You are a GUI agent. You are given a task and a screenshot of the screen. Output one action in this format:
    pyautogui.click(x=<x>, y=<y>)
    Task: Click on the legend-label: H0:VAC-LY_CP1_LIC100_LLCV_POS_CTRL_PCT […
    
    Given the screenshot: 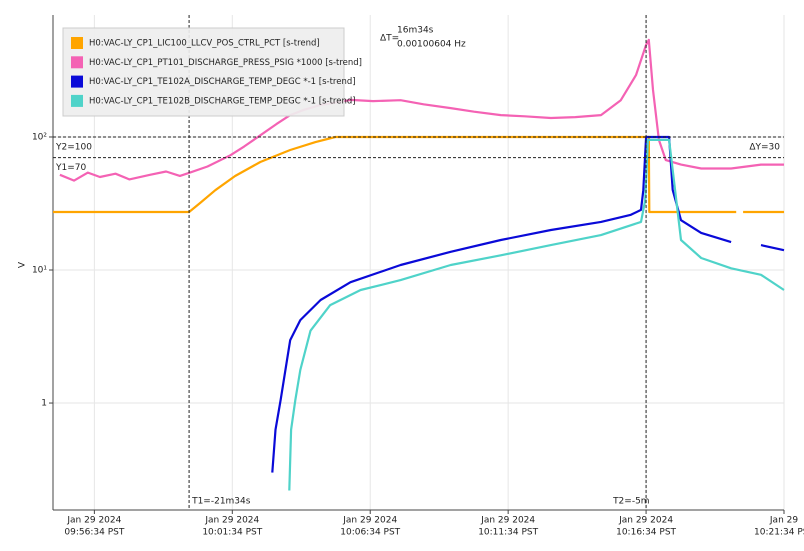 What is the action you would take?
    pyautogui.click(x=204, y=44)
    